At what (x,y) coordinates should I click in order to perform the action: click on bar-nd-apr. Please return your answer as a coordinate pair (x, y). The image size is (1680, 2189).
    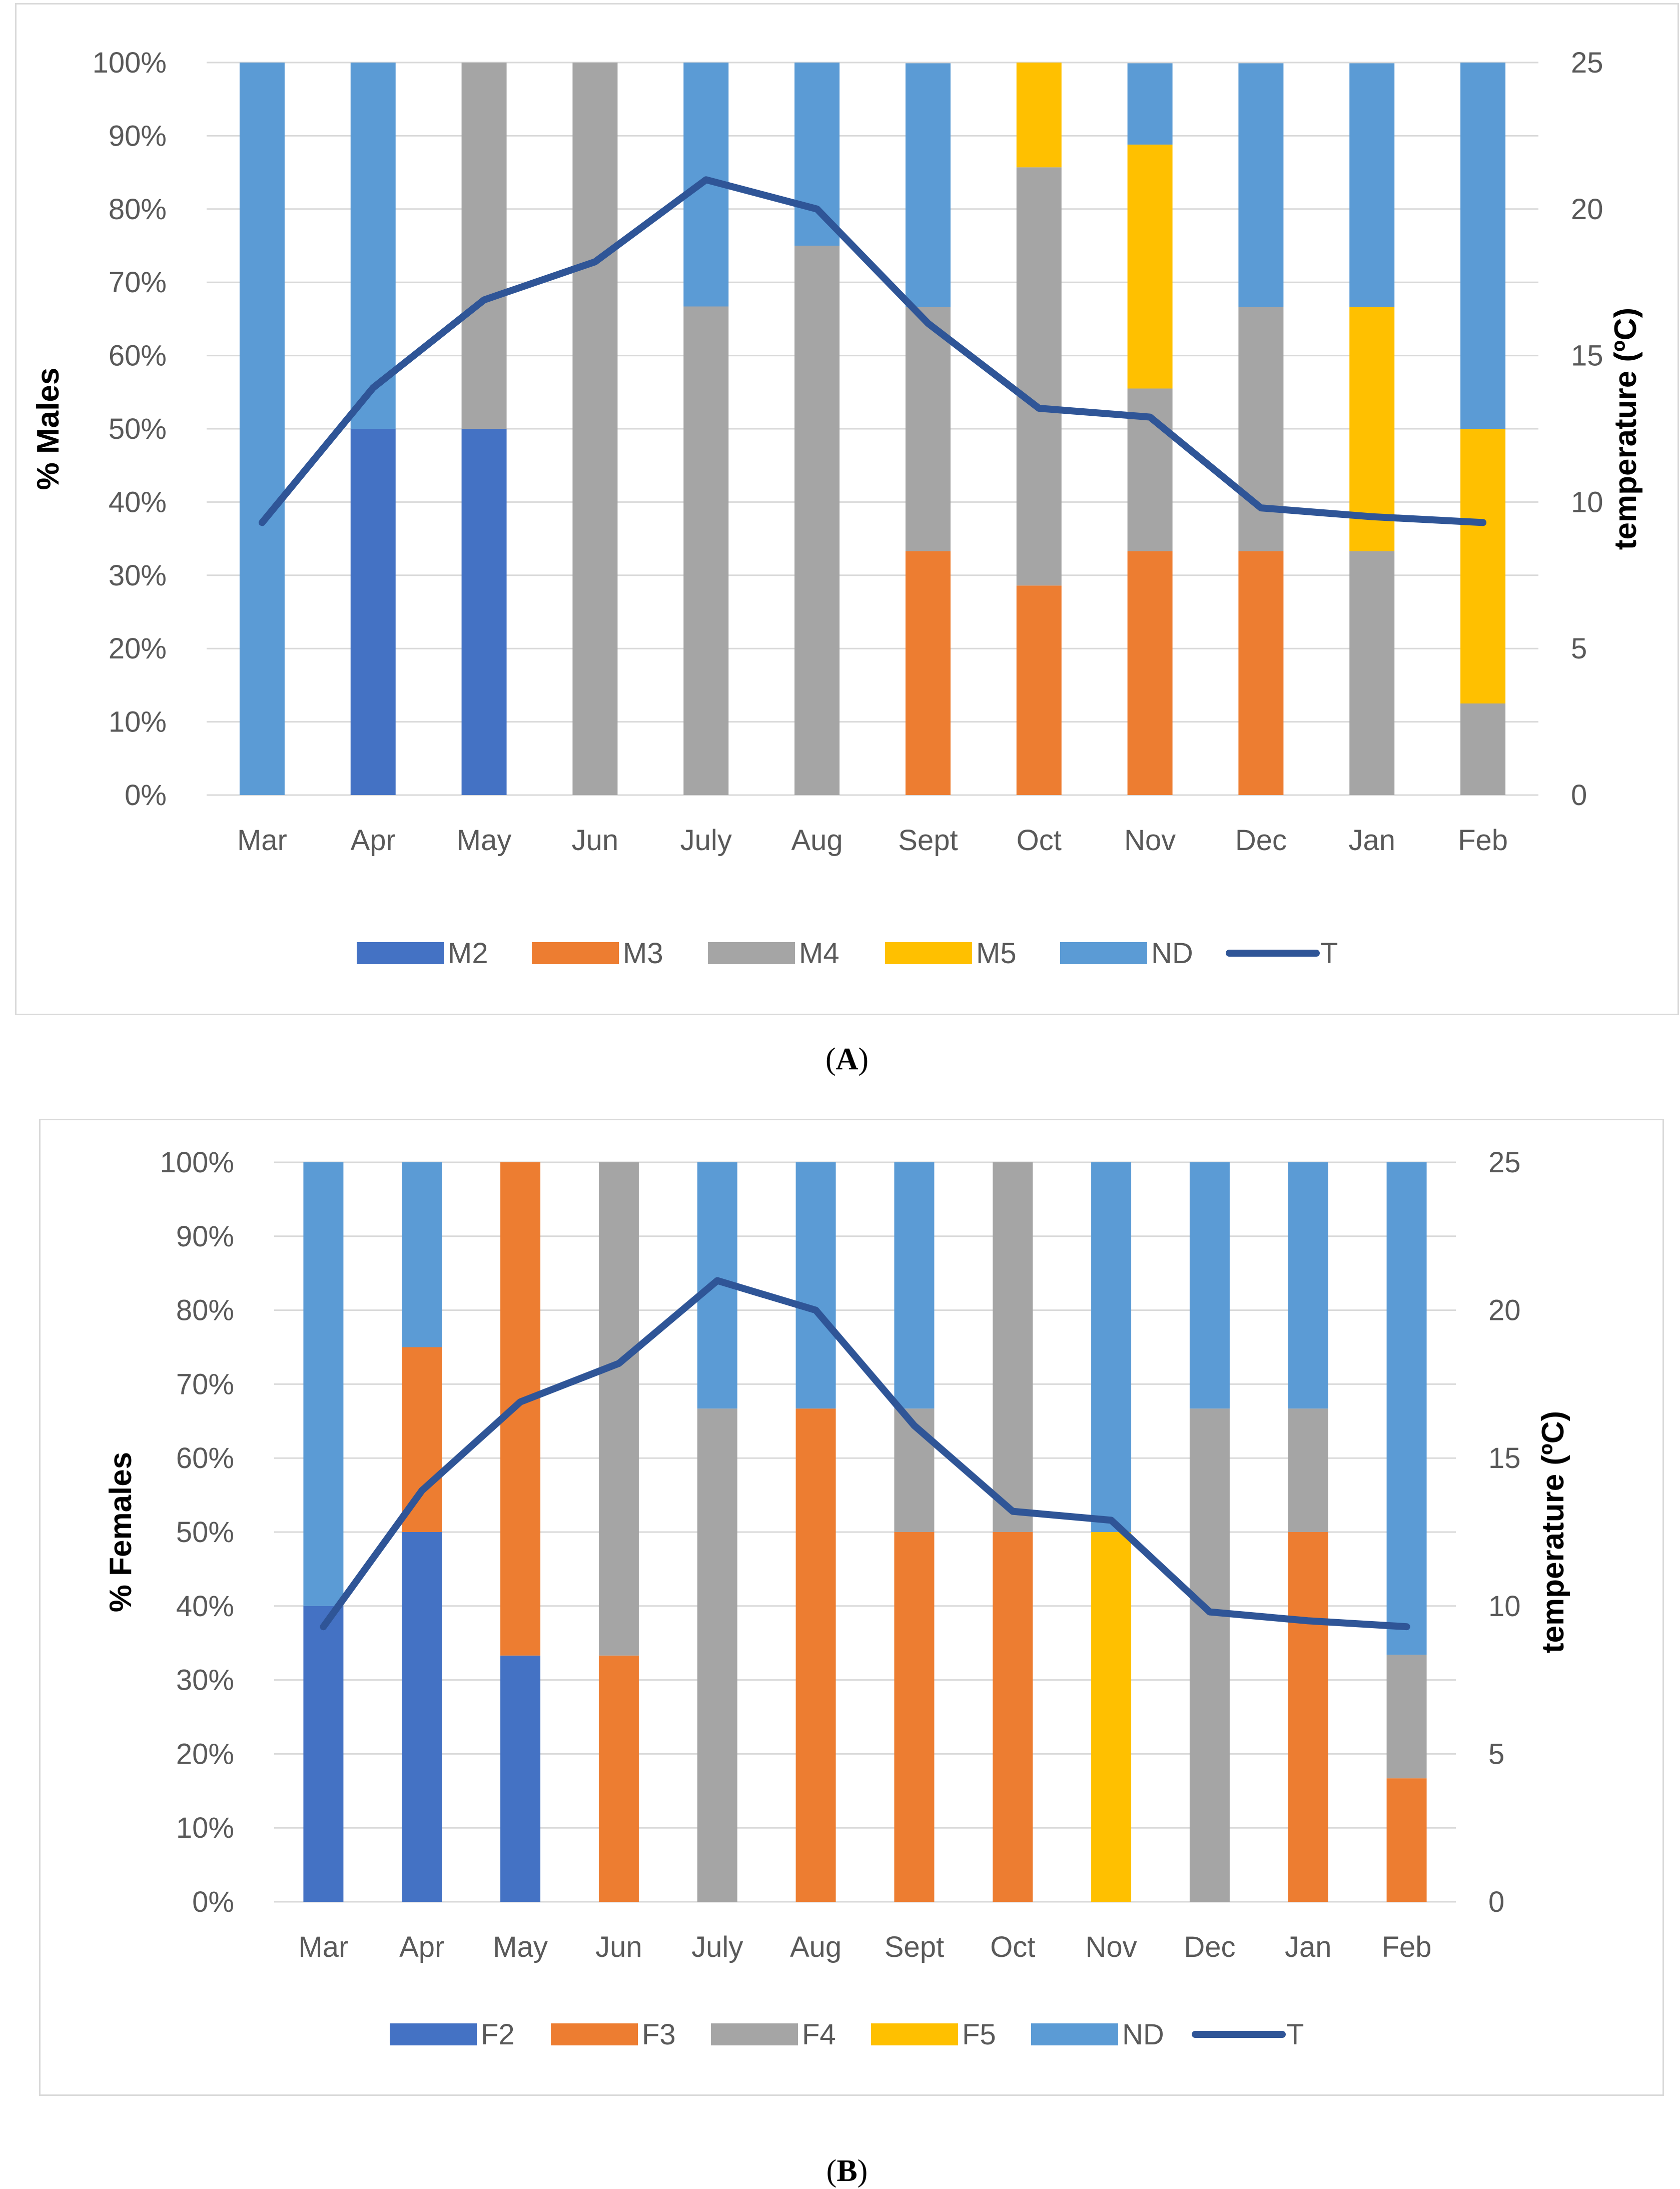
    Looking at the image, I should click on (373, 246).